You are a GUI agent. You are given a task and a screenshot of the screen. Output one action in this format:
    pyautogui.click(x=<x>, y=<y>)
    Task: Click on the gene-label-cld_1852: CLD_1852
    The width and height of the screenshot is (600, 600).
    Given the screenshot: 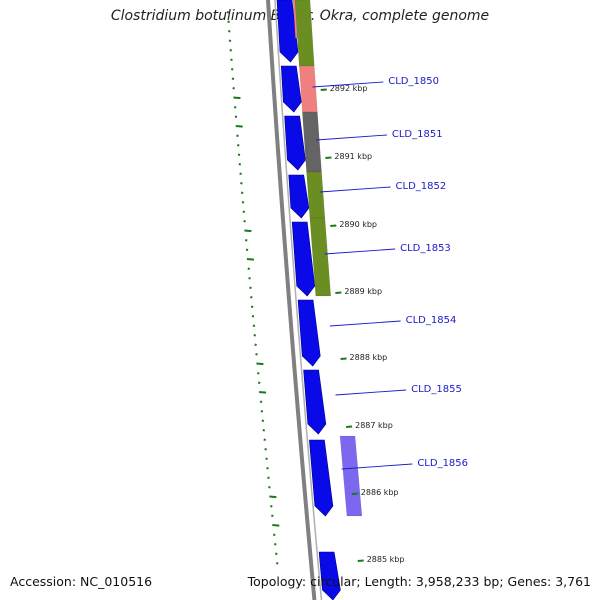 What is the action you would take?
    pyautogui.click(x=421, y=186)
    